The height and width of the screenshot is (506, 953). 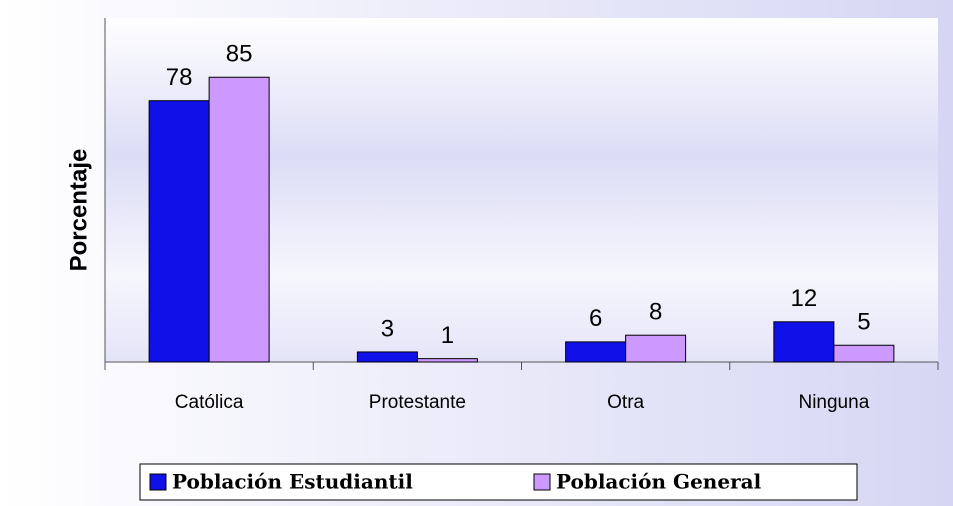 What do you see at coordinates (804, 298) in the screenshot?
I see `value-label: 12` at bounding box center [804, 298].